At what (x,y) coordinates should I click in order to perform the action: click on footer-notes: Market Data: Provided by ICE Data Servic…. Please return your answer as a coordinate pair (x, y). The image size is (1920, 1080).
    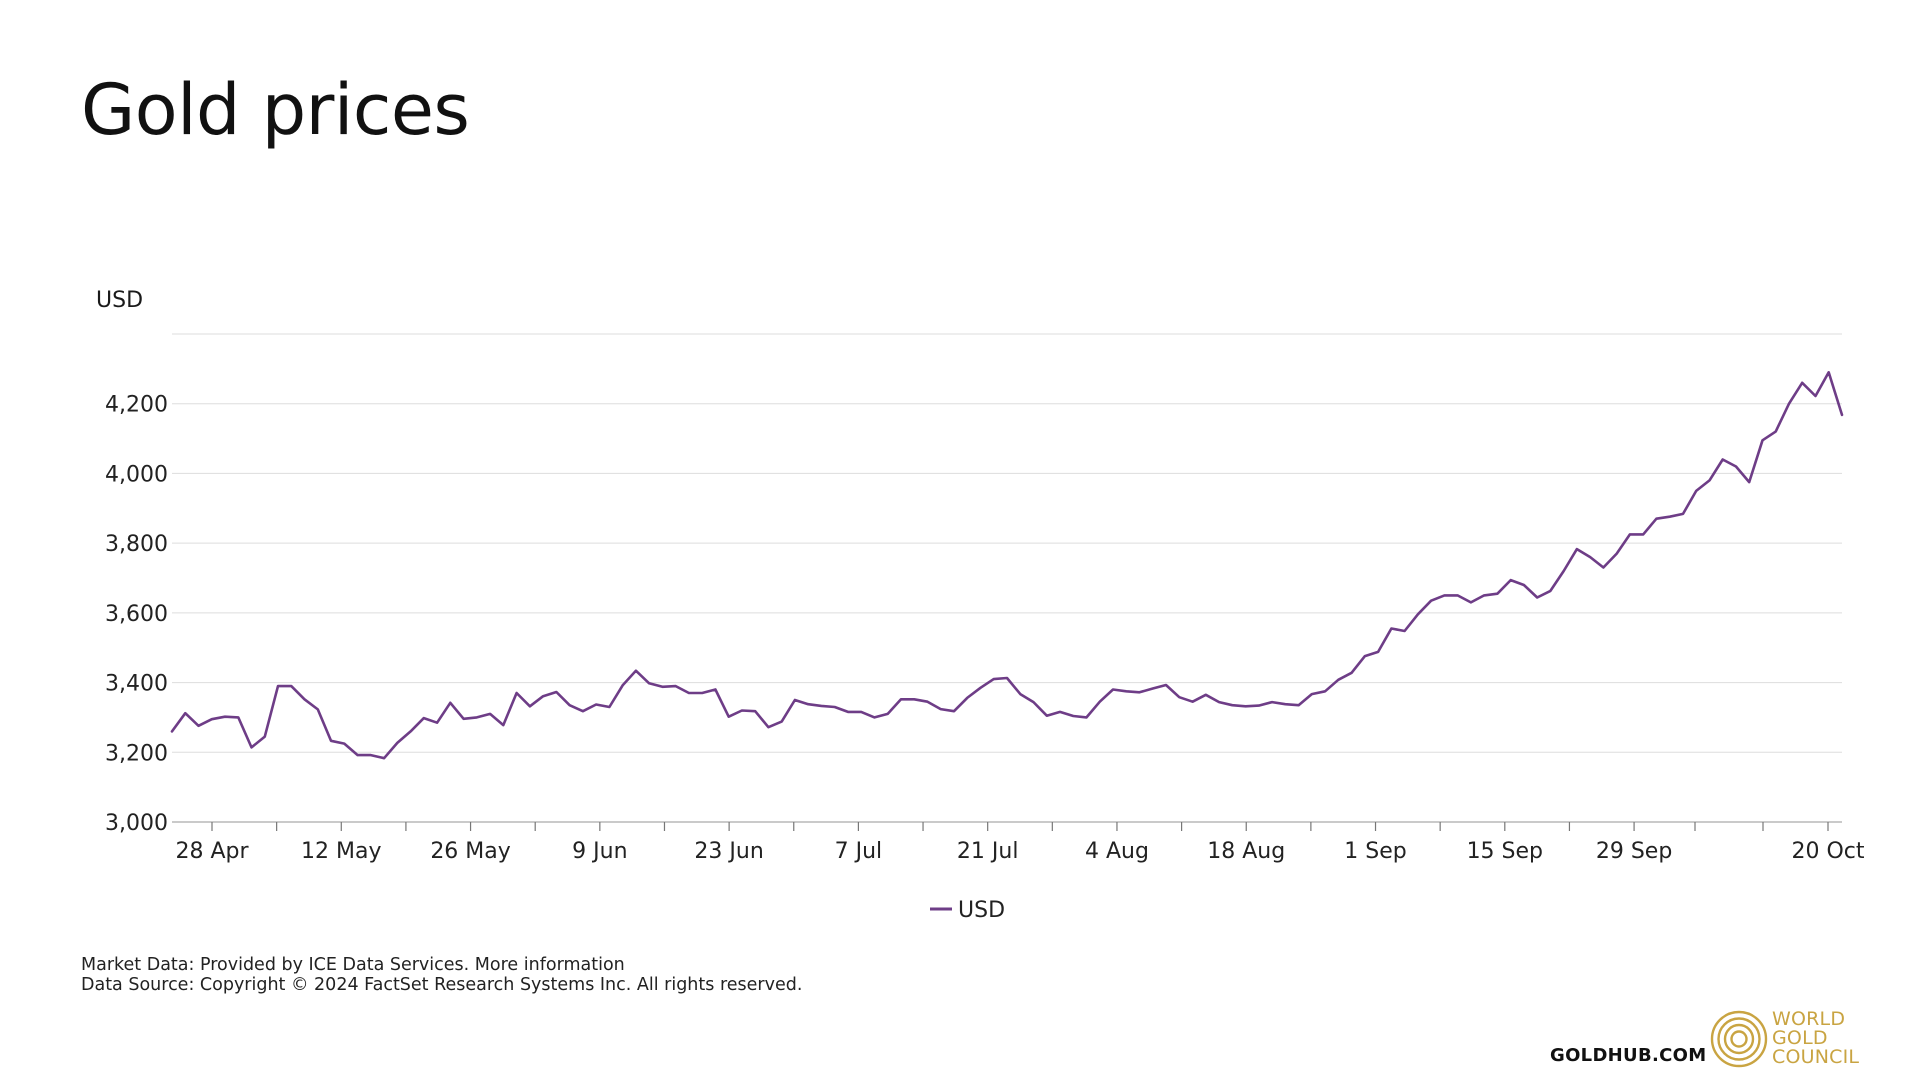
    Looking at the image, I should click on (441, 975).